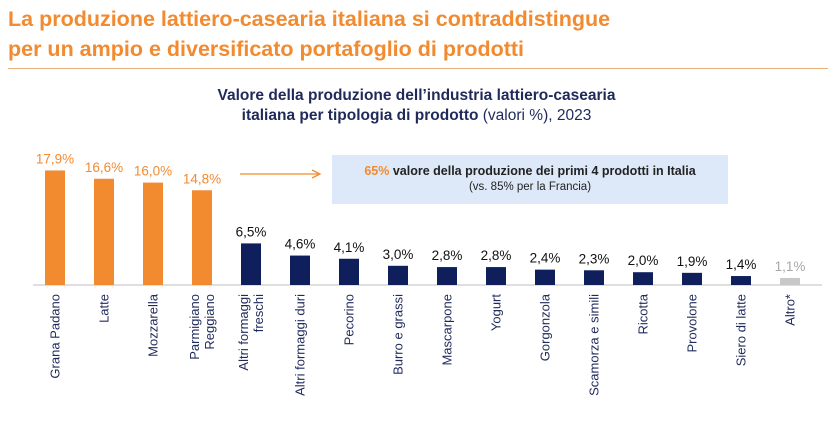  What do you see at coordinates (496, 255) in the screenshot?
I see `value-label-9: 2,8%` at bounding box center [496, 255].